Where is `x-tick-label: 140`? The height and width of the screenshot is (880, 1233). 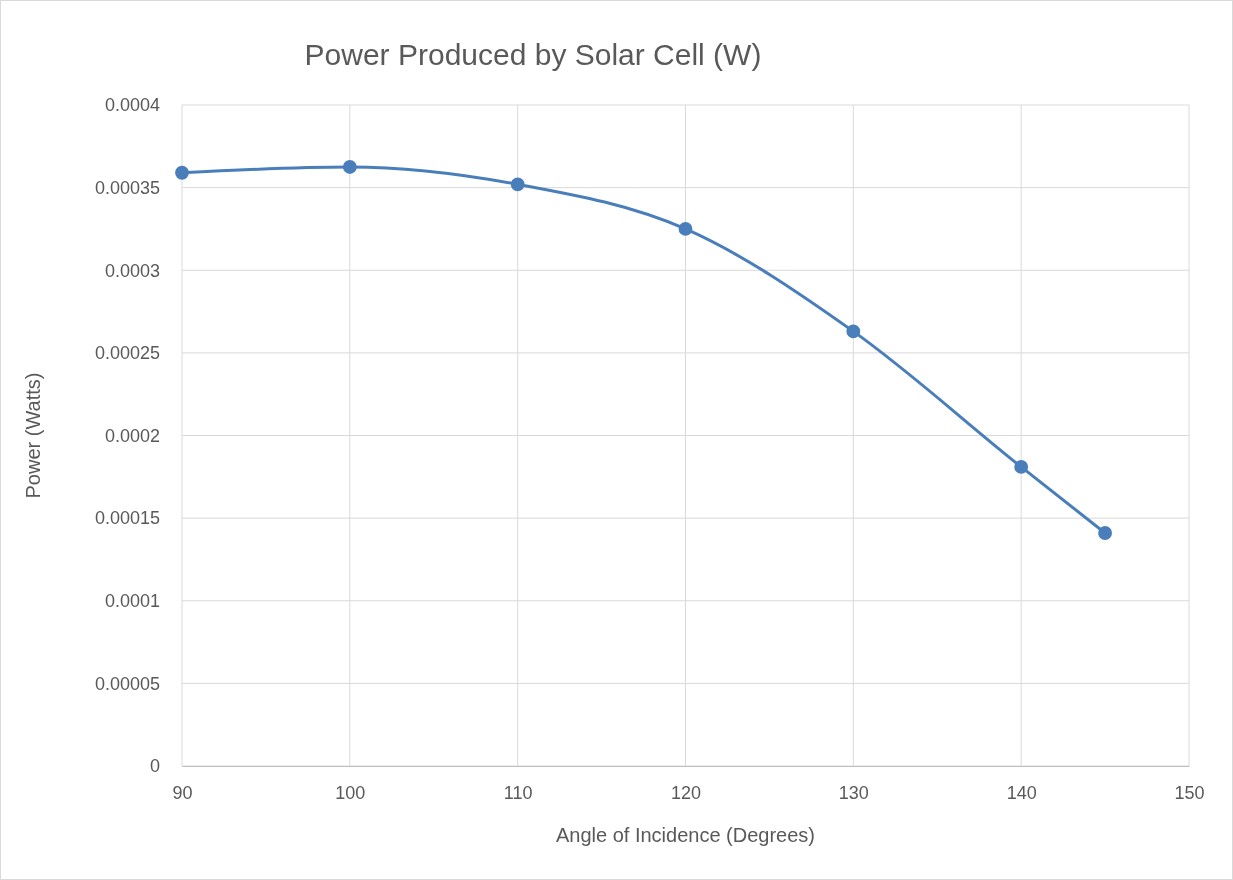 x-tick-label: 140 is located at coordinates (1021, 792).